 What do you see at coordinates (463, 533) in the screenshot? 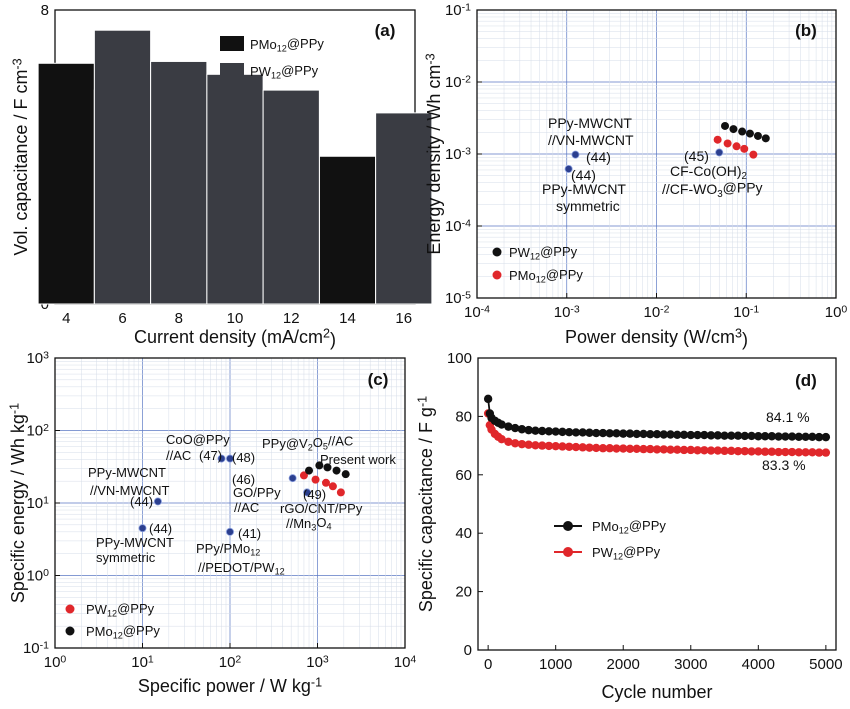
I see `y-tick-label: 40` at bounding box center [463, 533].